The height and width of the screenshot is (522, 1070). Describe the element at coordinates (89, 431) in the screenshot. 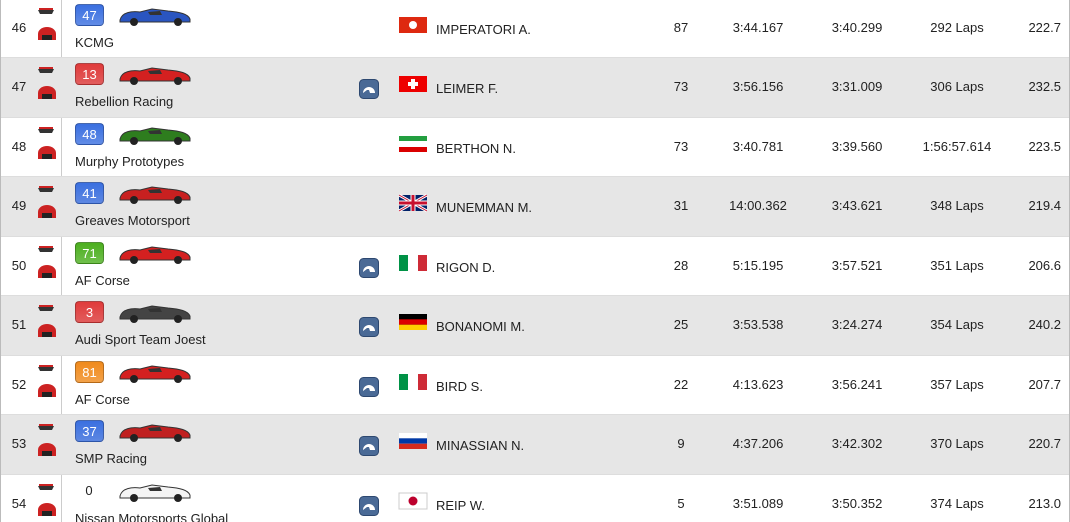

I see `car-number-badge: 37` at that location.